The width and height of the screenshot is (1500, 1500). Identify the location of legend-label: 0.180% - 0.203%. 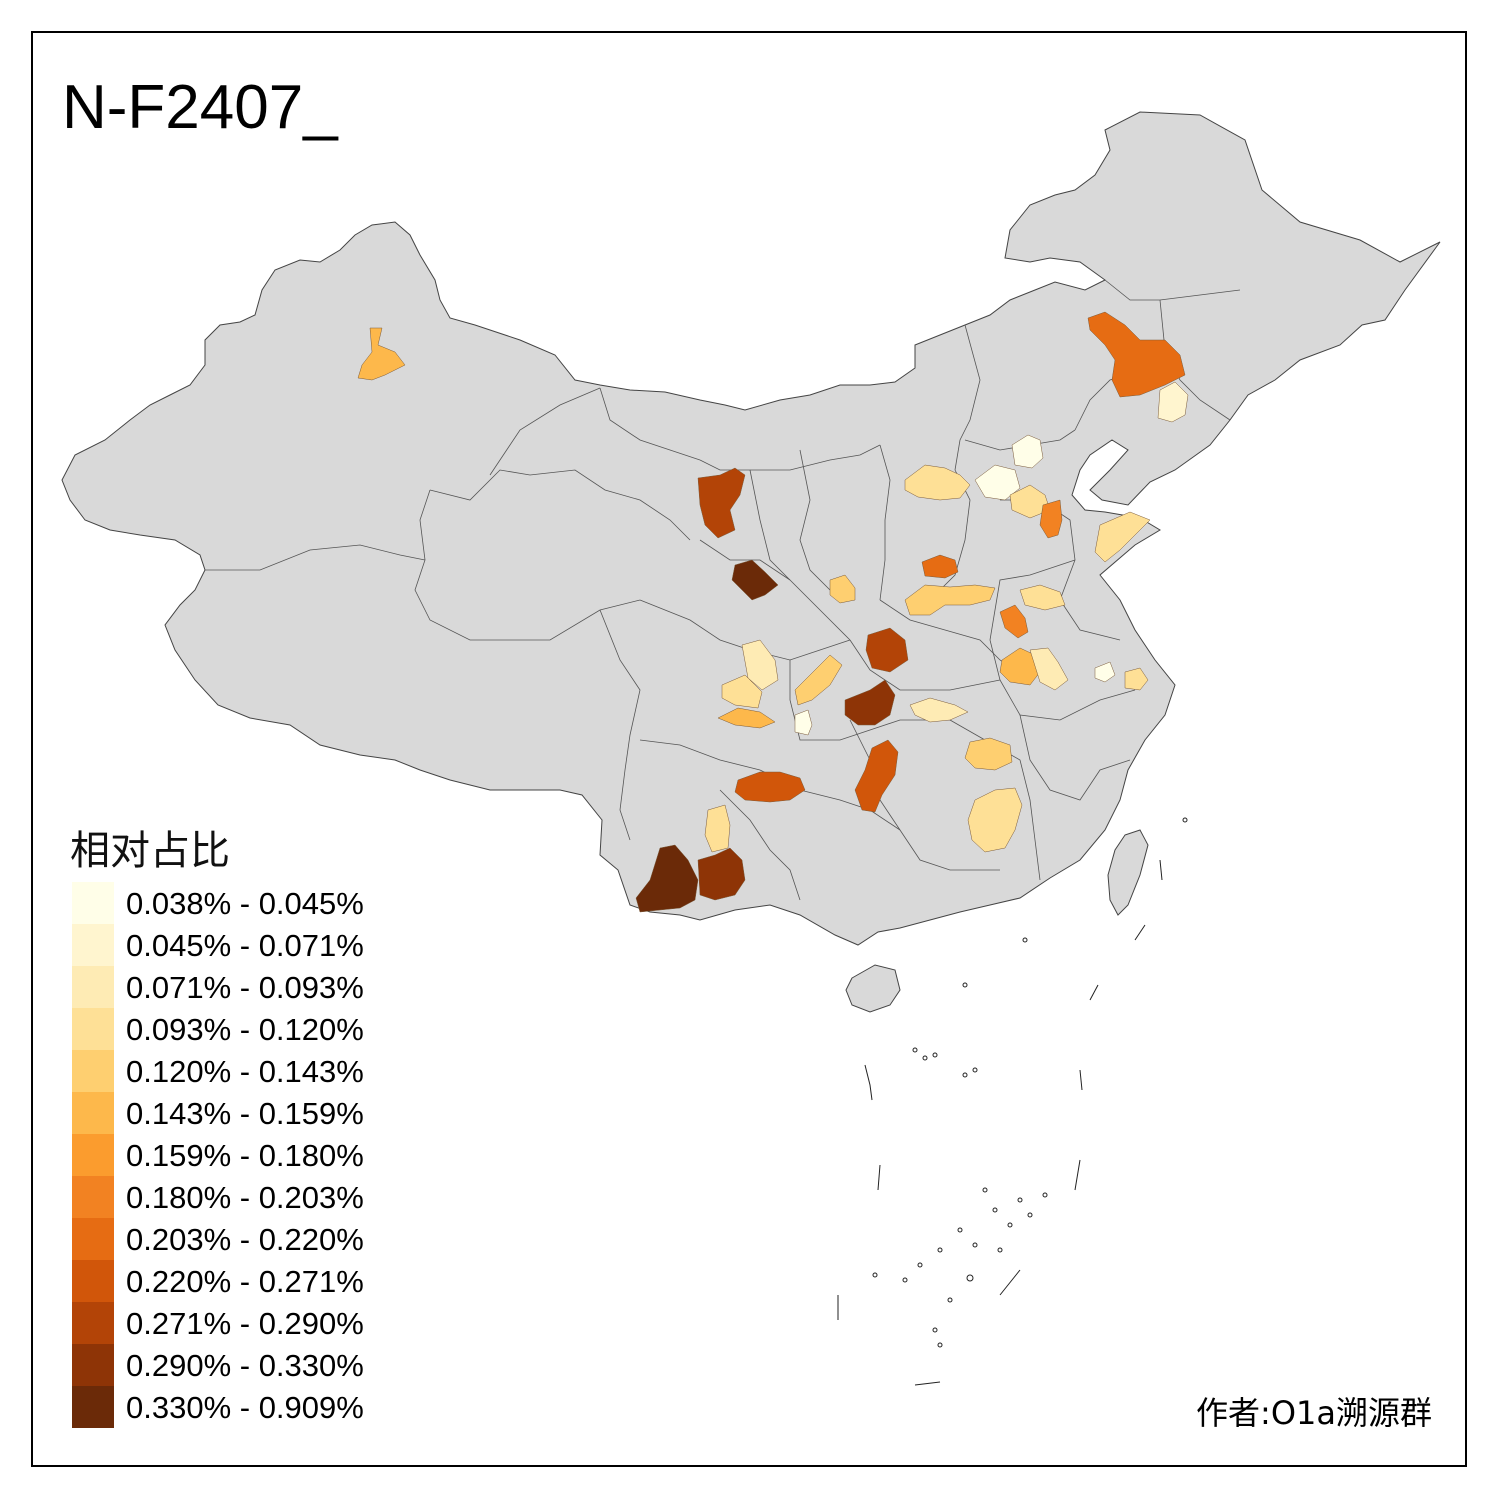
(245, 1197).